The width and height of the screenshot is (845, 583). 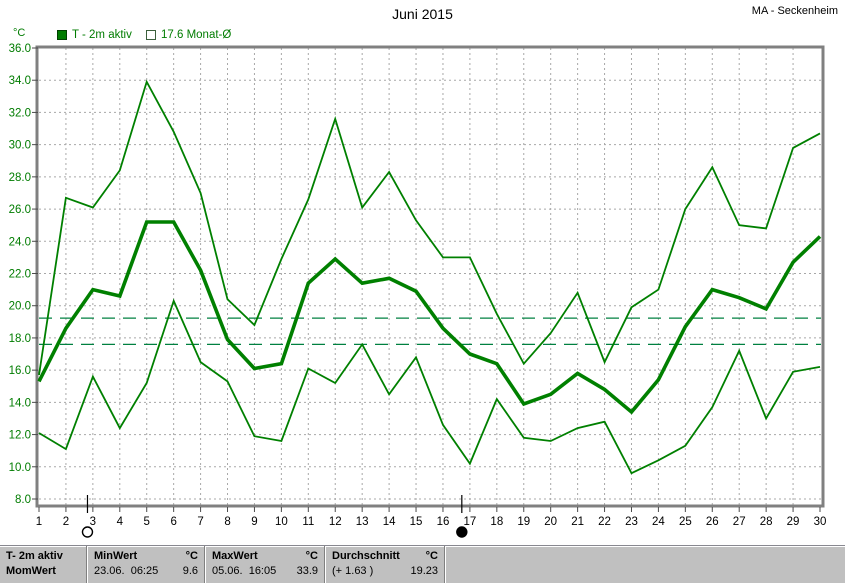 I want to click on svg-text: 30.0, so click(x=20, y=146).